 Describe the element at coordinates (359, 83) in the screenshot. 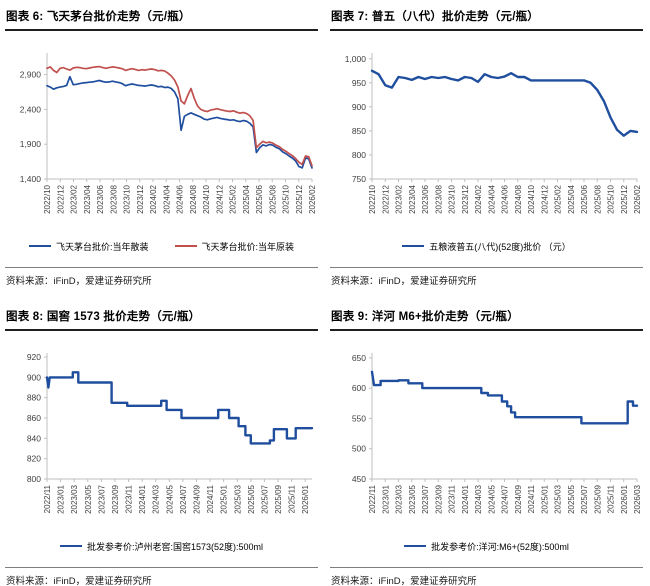

I see `svg-text: 950` at that location.